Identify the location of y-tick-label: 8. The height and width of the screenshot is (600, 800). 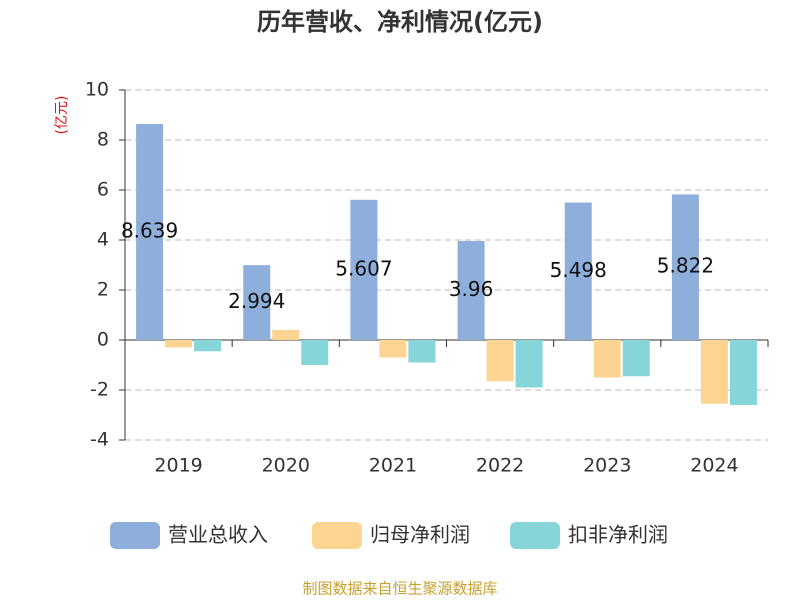
(103, 140).